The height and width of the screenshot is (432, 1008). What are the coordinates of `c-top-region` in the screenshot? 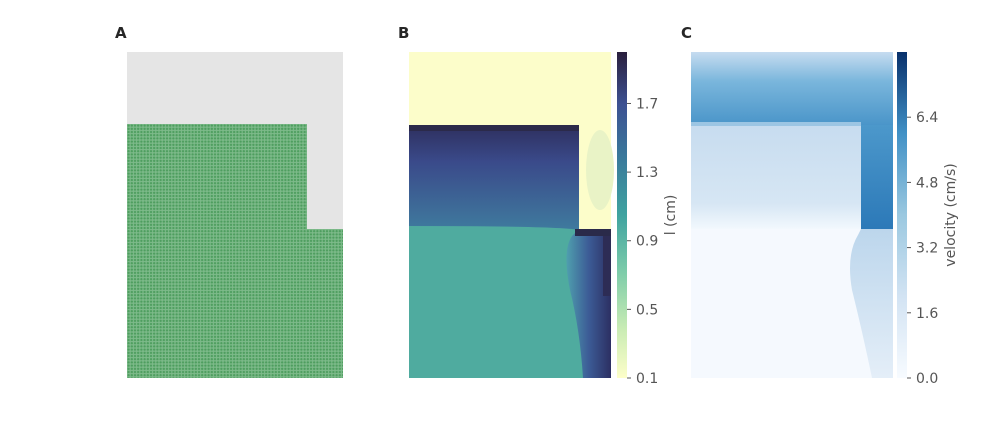 It's located at (792, 88).